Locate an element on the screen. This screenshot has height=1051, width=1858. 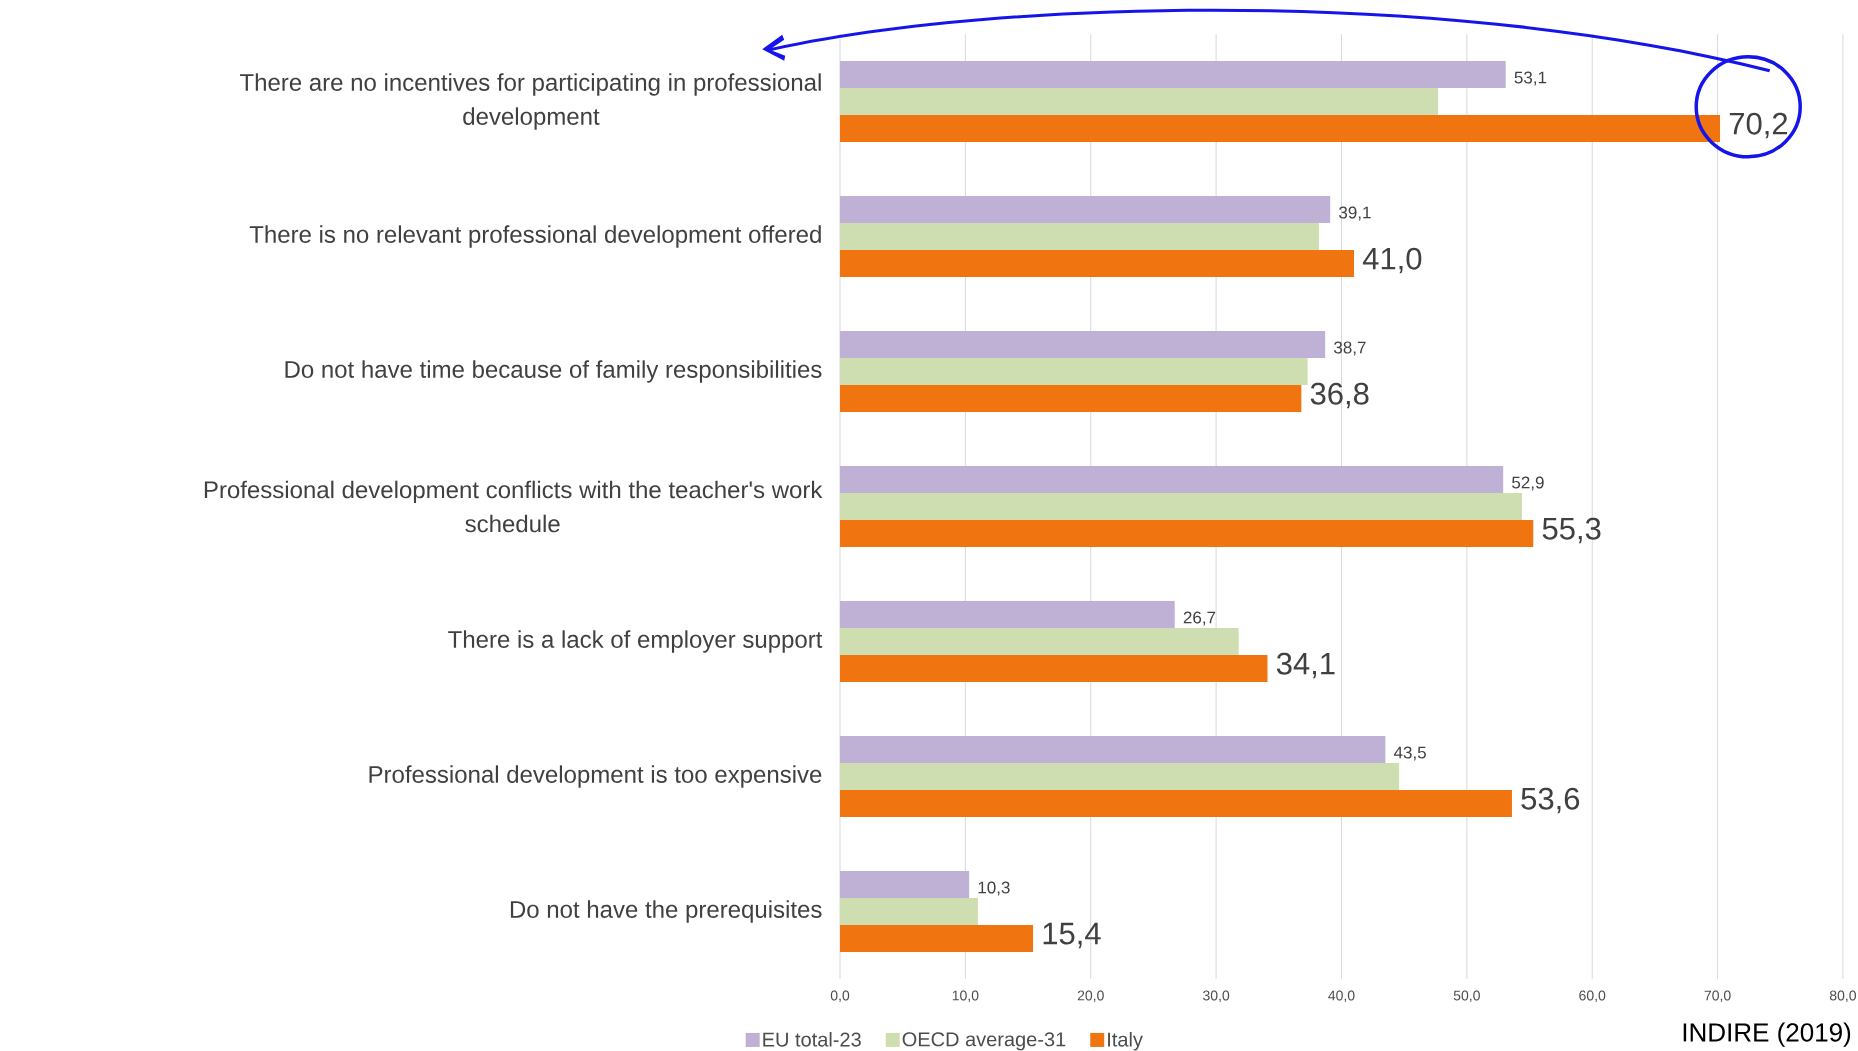
data-label: 41,0 is located at coordinates (1392, 260).